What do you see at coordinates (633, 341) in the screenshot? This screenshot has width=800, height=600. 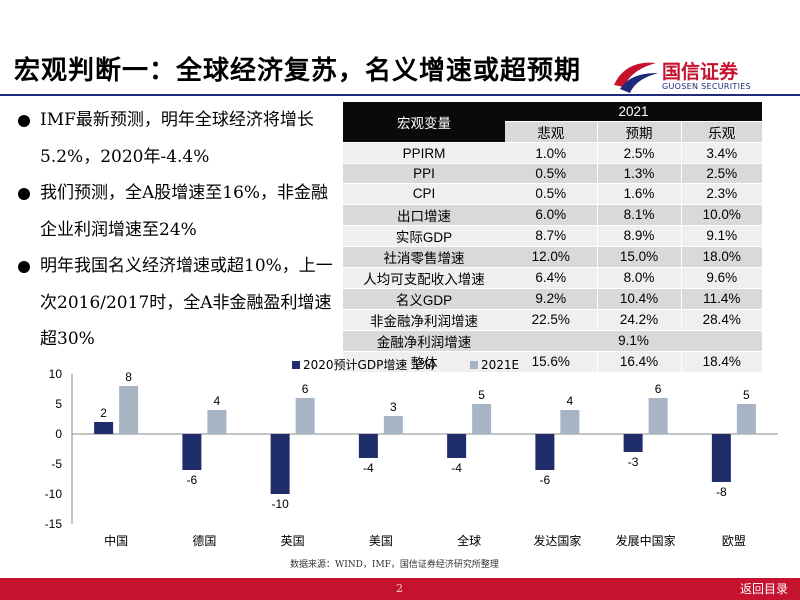 I see `cell-merged: 9.1%` at bounding box center [633, 341].